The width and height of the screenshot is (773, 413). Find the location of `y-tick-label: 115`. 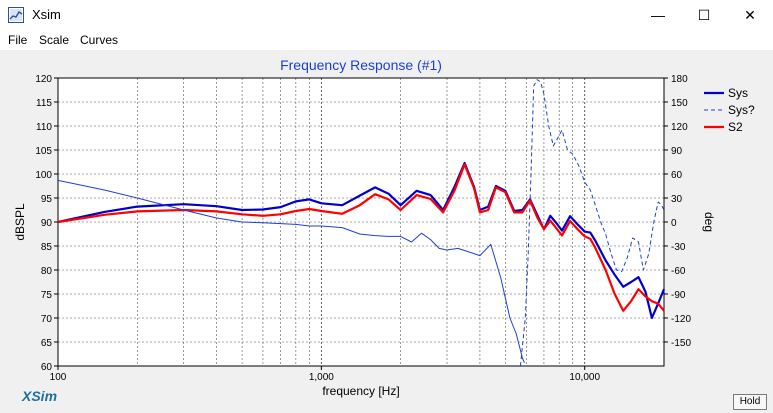

y-tick-label: 115 is located at coordinates (44, 103).